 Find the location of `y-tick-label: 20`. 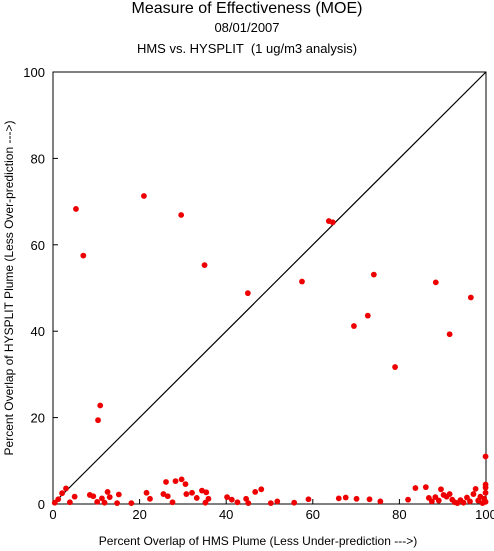

y-tick-label: 20 is located at coordinates (38, 418).